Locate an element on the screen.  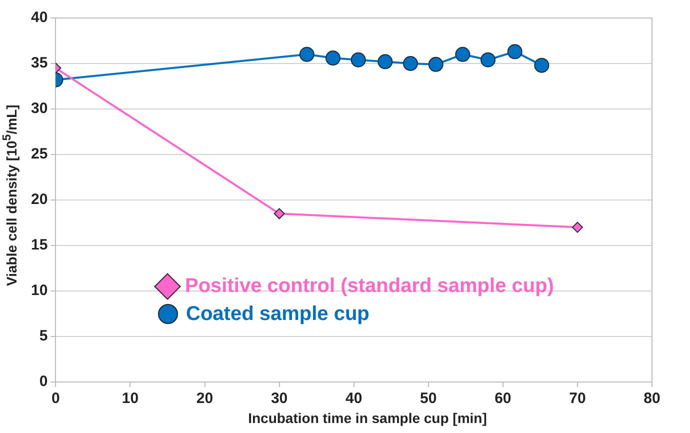
y-tick-label: 15 is located at coordinates (39, 245).